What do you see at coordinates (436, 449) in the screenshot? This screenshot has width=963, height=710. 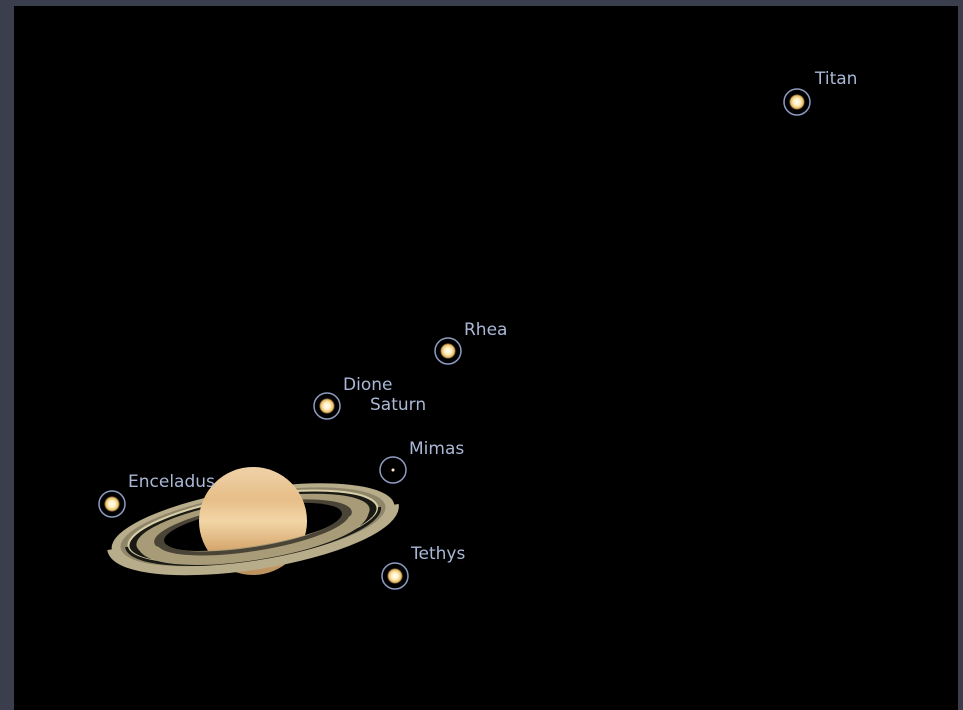 I see `object-label: Mimas` at bounding box center [436, 449].